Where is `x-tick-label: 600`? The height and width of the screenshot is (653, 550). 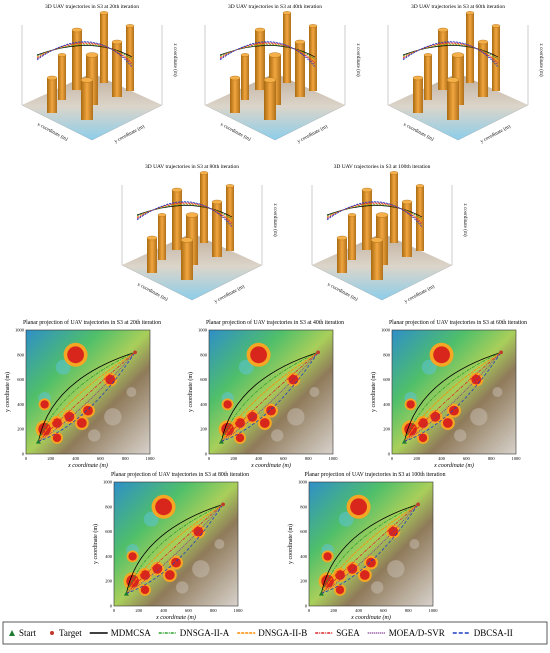 x-tick-label: 600 is located at coordinates (189, 610).